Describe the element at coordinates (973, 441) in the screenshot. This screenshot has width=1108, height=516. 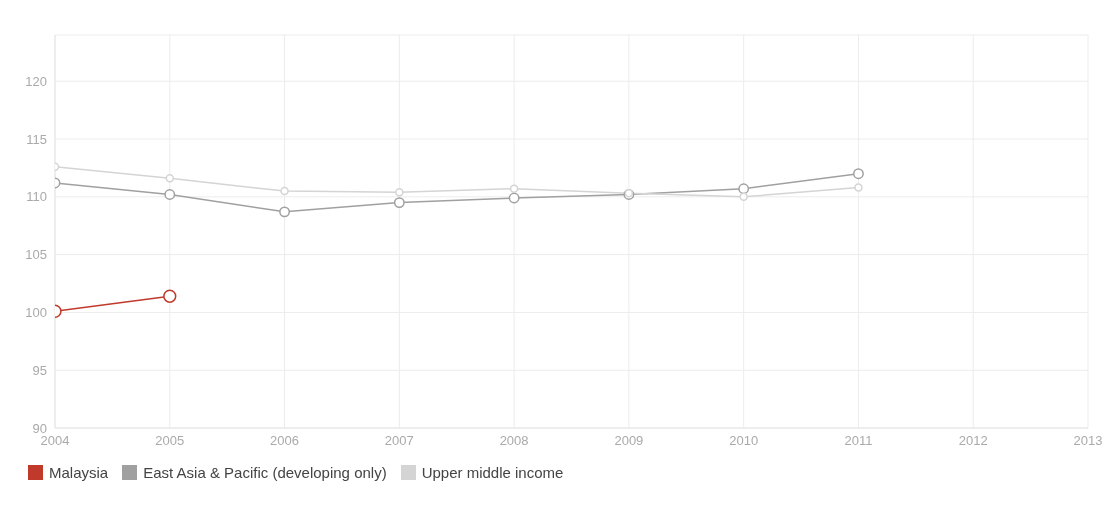
I see `x-tick-label: 2012` at that location.